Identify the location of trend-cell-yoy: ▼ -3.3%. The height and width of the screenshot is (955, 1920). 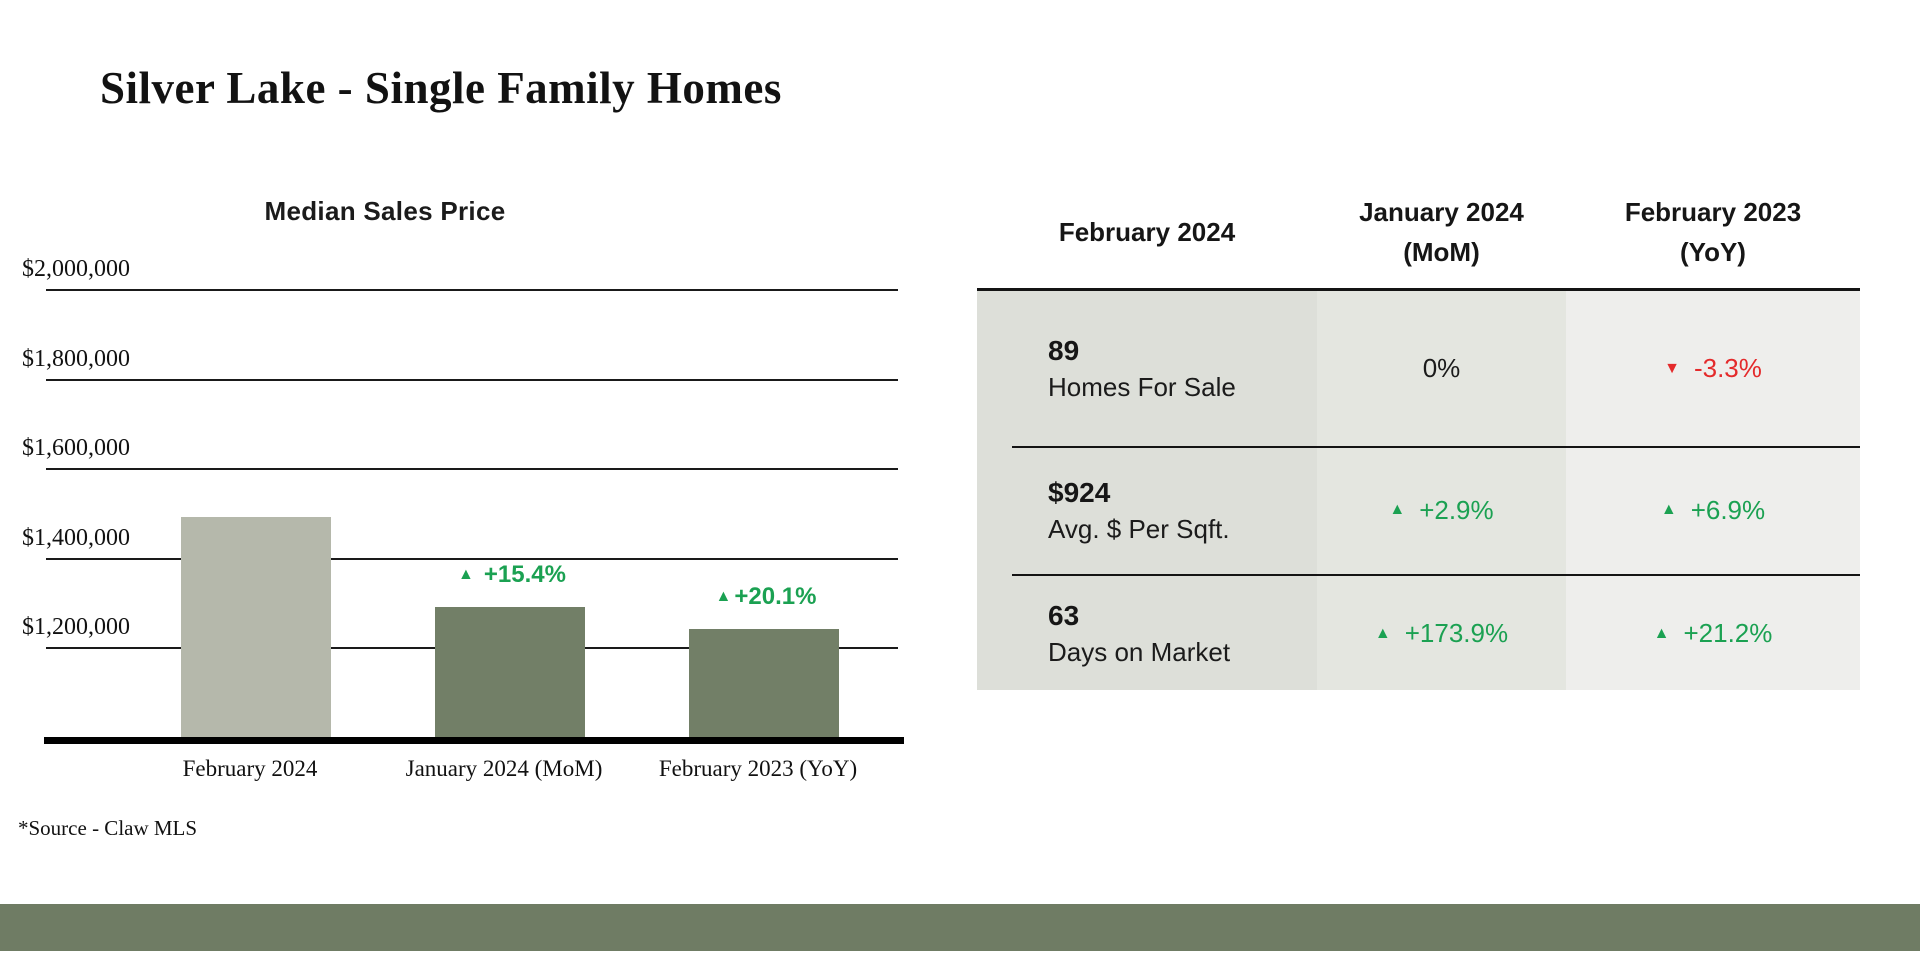
(1713, 368).